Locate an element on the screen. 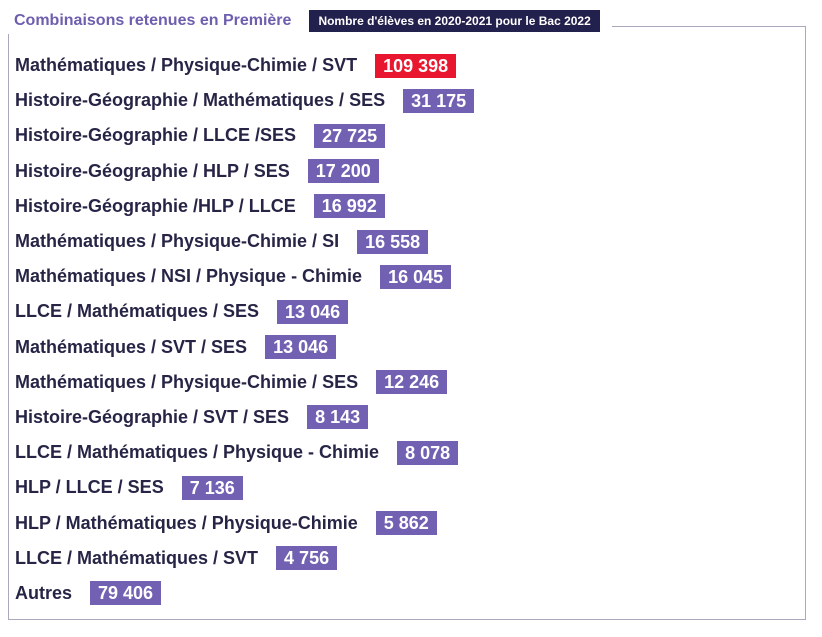 This screenshot has height=637, width=822. combination-value: 4 756 is located at coordinates (307, 558).